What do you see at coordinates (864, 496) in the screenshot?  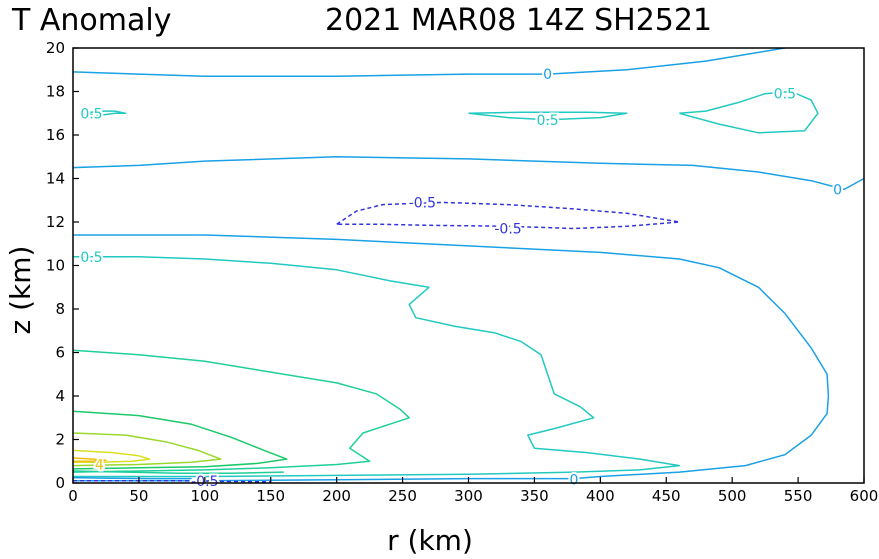 I see `x-tick-label-12: 600` at bounding box center [864, 496].